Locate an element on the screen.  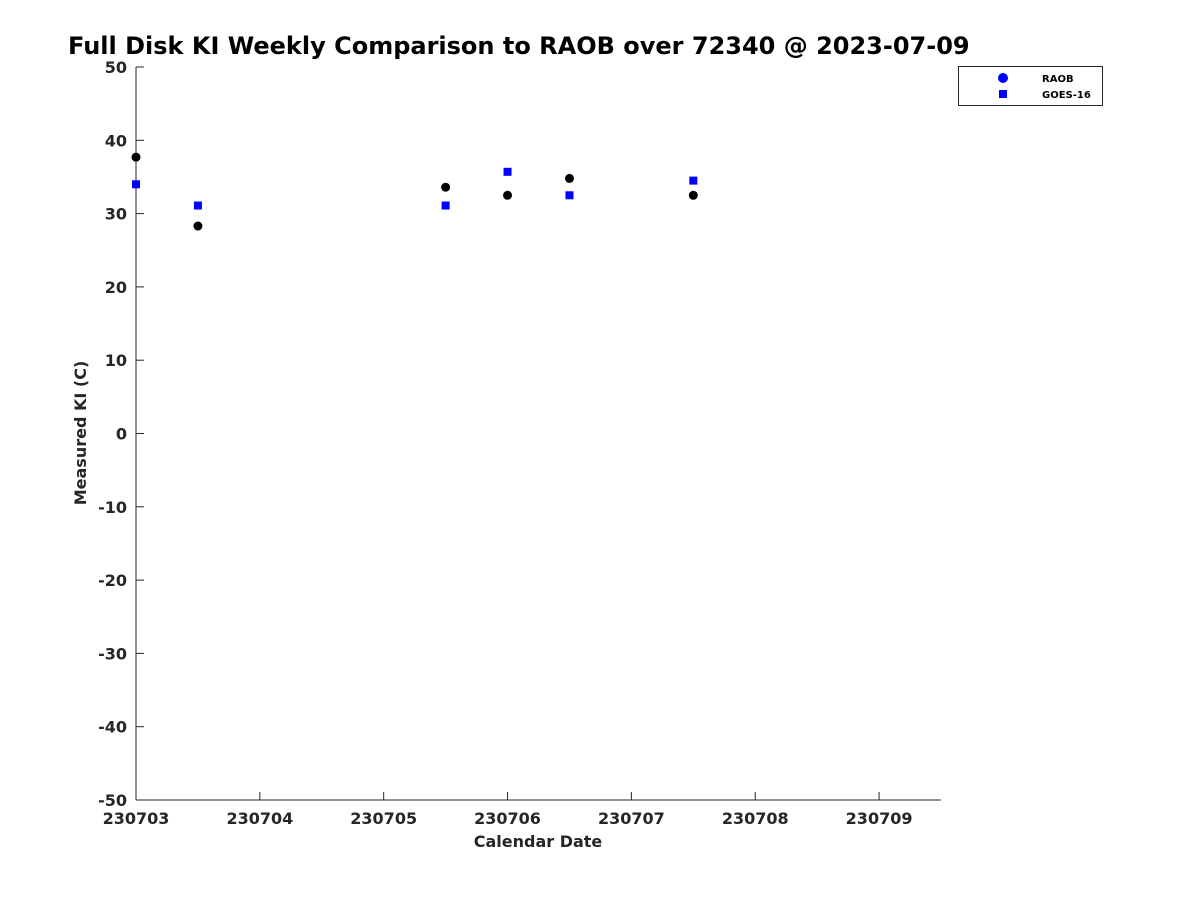
y-ticks: 50 40 30 20 10 0 -10 -20 -30 -40 -50 is located at coordinates (121, 434).